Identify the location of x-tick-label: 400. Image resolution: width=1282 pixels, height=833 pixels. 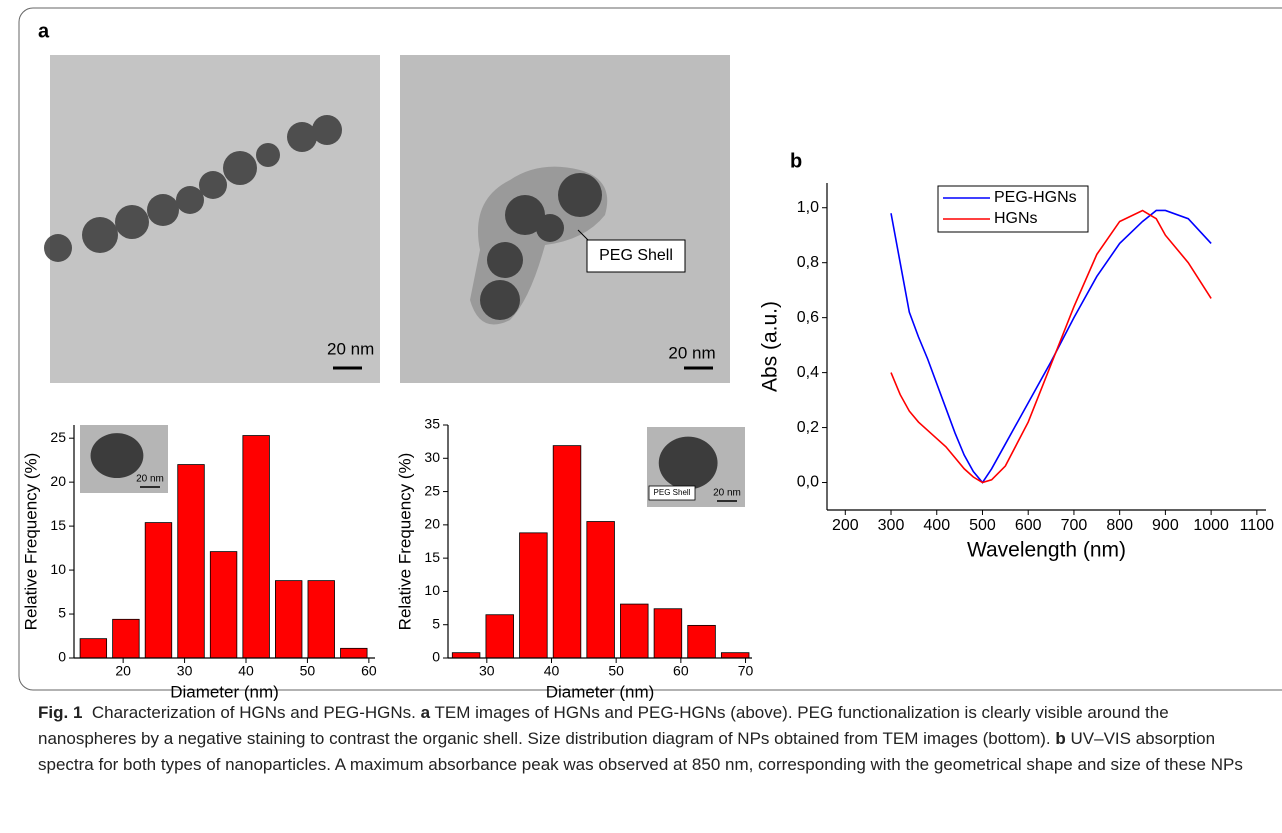
(936, 525).